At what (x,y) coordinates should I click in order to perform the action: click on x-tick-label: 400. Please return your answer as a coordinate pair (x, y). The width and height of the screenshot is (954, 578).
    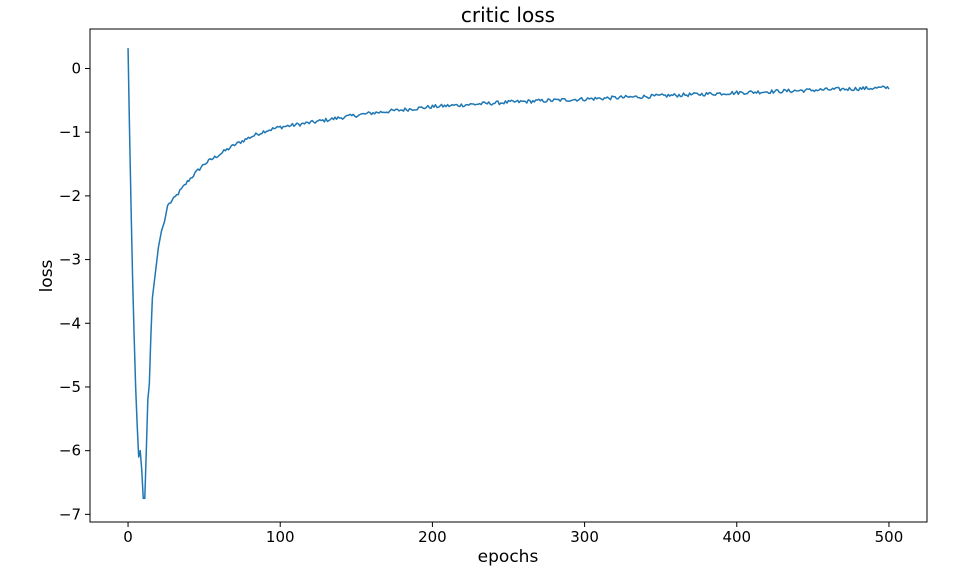
    Looking at the image, I should click on (736, 537).